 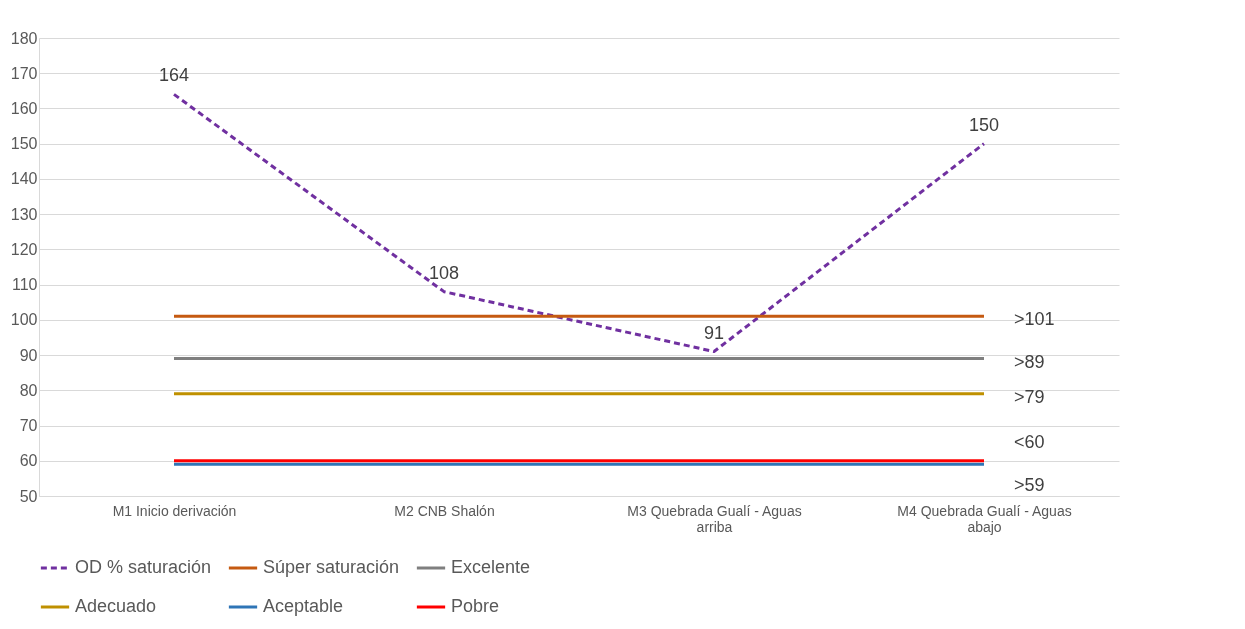 What do you see at coordinates (24, 144) in the screenshot?
I see `y-tick-label: 150` at bounding box center [24, 144].